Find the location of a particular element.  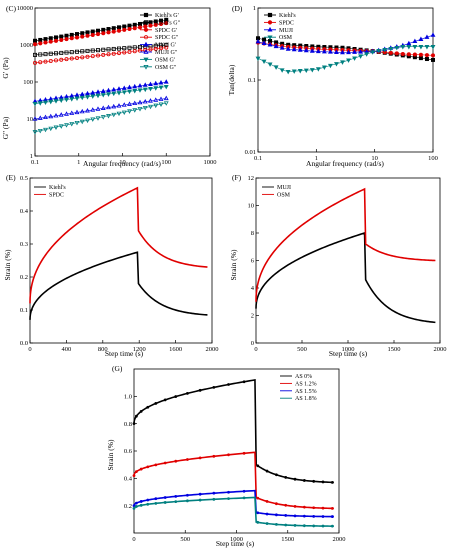

panel-d-xtick-label: 10 is located at coordinates (374, 158).